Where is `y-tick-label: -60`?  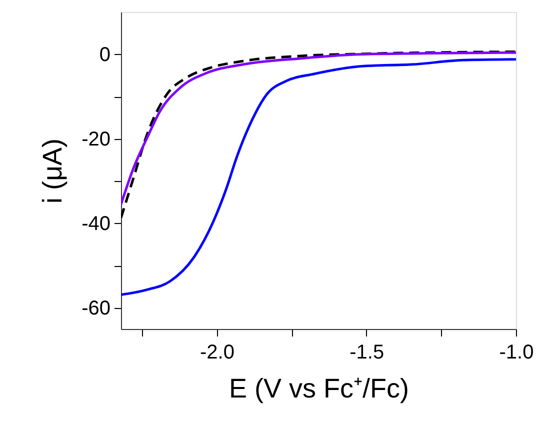
y-tick-label: -60 is located at coordinates (96, 308).